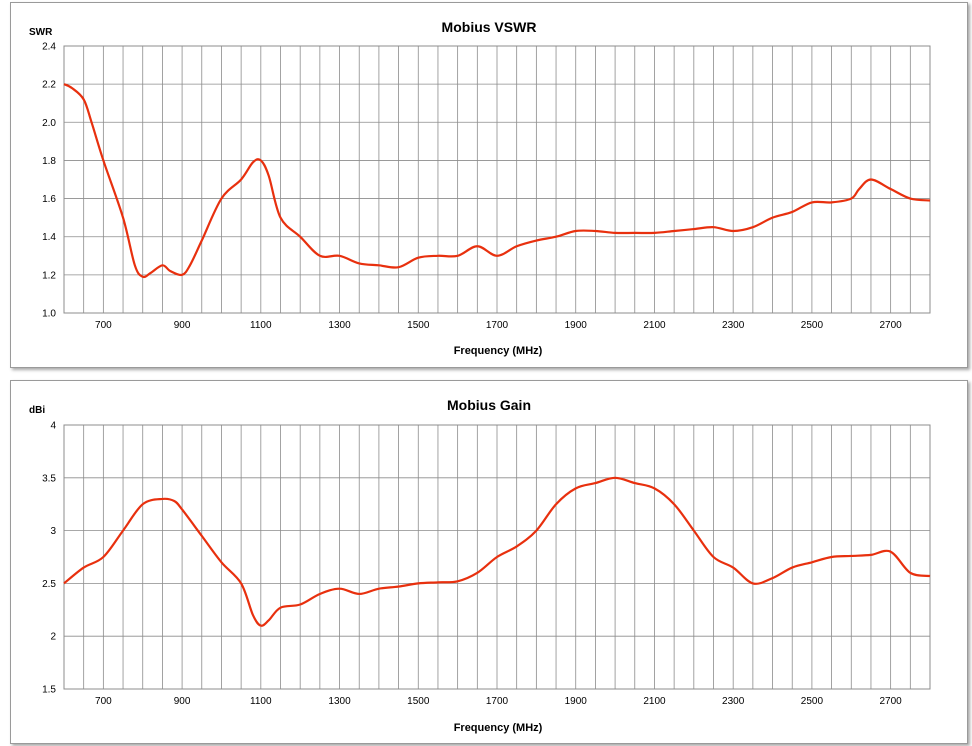  I want to click on y-tick-label: 4, so click(53, 426).